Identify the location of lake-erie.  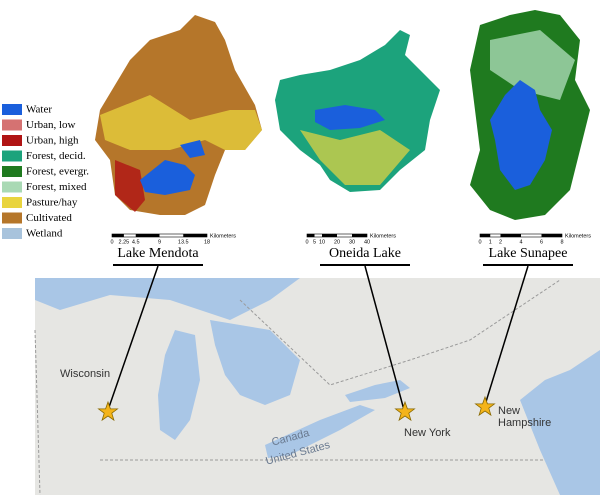
(320, 431).